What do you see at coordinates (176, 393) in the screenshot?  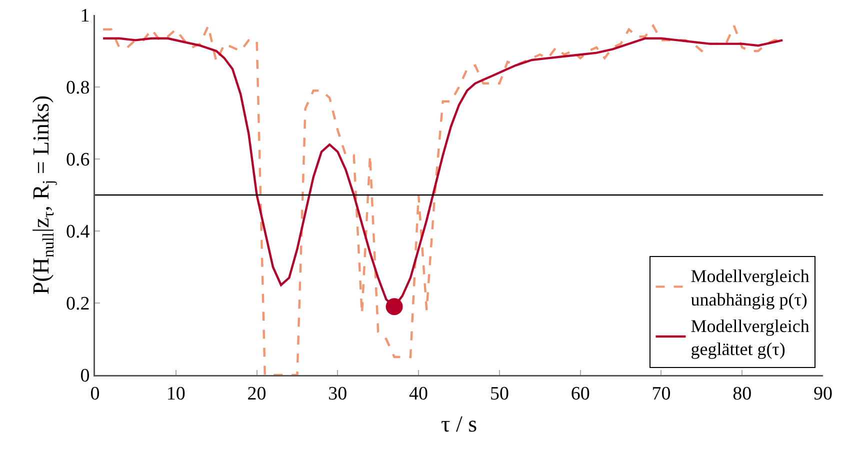 I see `x-tick-label: 10` at bounding box center [176, 393].